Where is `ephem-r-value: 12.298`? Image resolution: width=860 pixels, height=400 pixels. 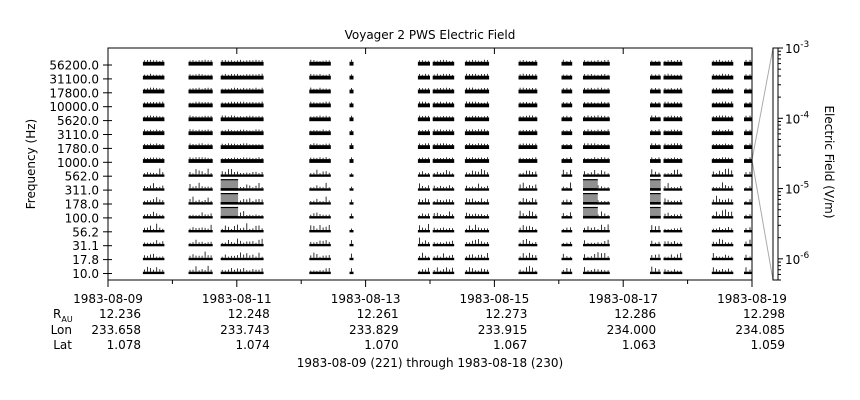 ephem-r-value: 12.298 is located at coordinates (764, 314).